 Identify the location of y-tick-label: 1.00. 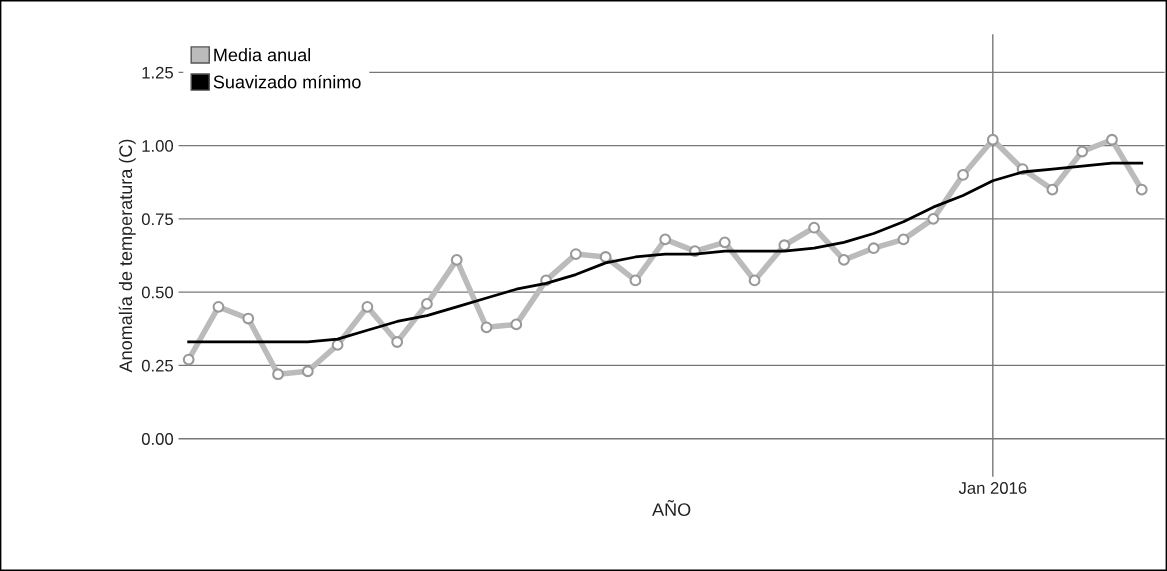
(158, 146).